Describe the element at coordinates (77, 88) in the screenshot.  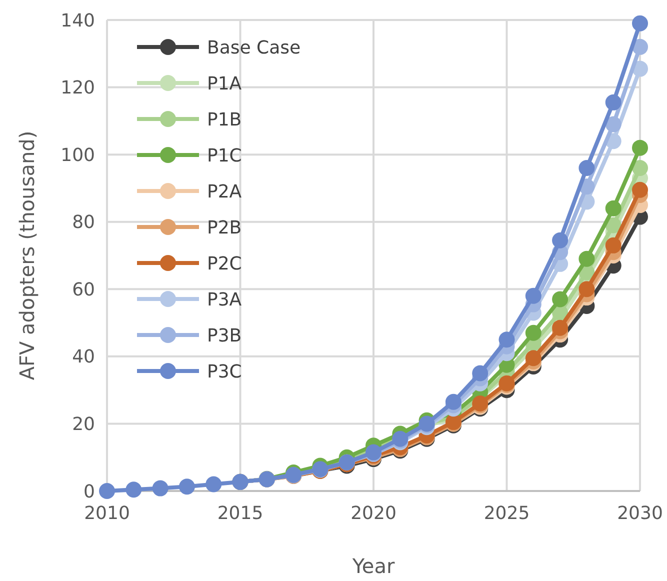
I see `y-tick-label: 120` at that location.